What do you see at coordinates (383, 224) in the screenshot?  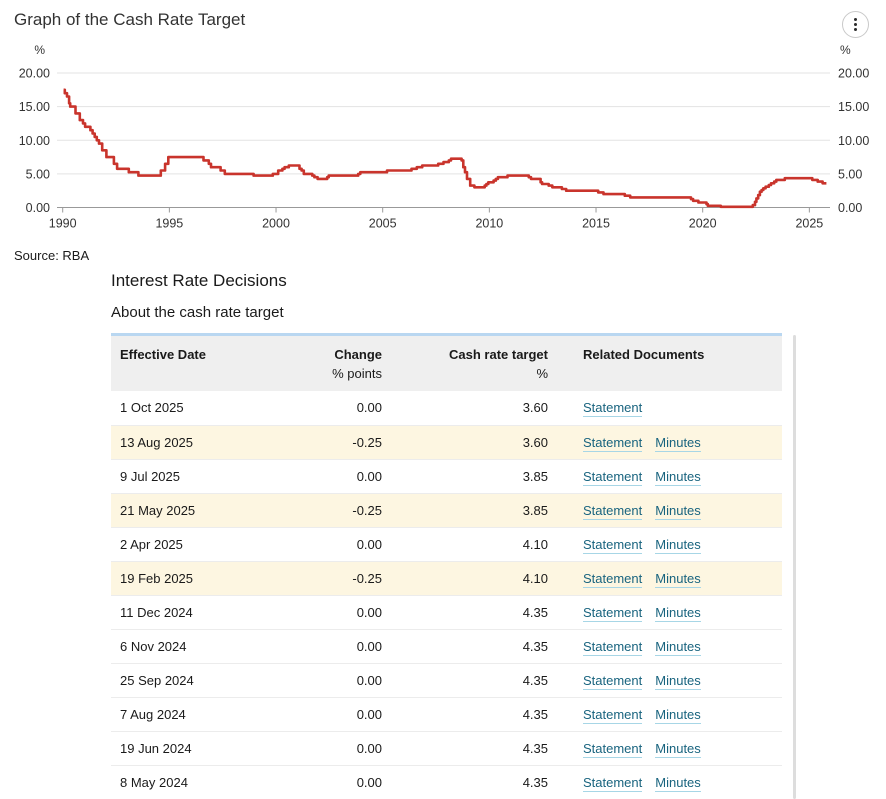 I see `x-tick-label: 2005` at bounding box center [383, 224].